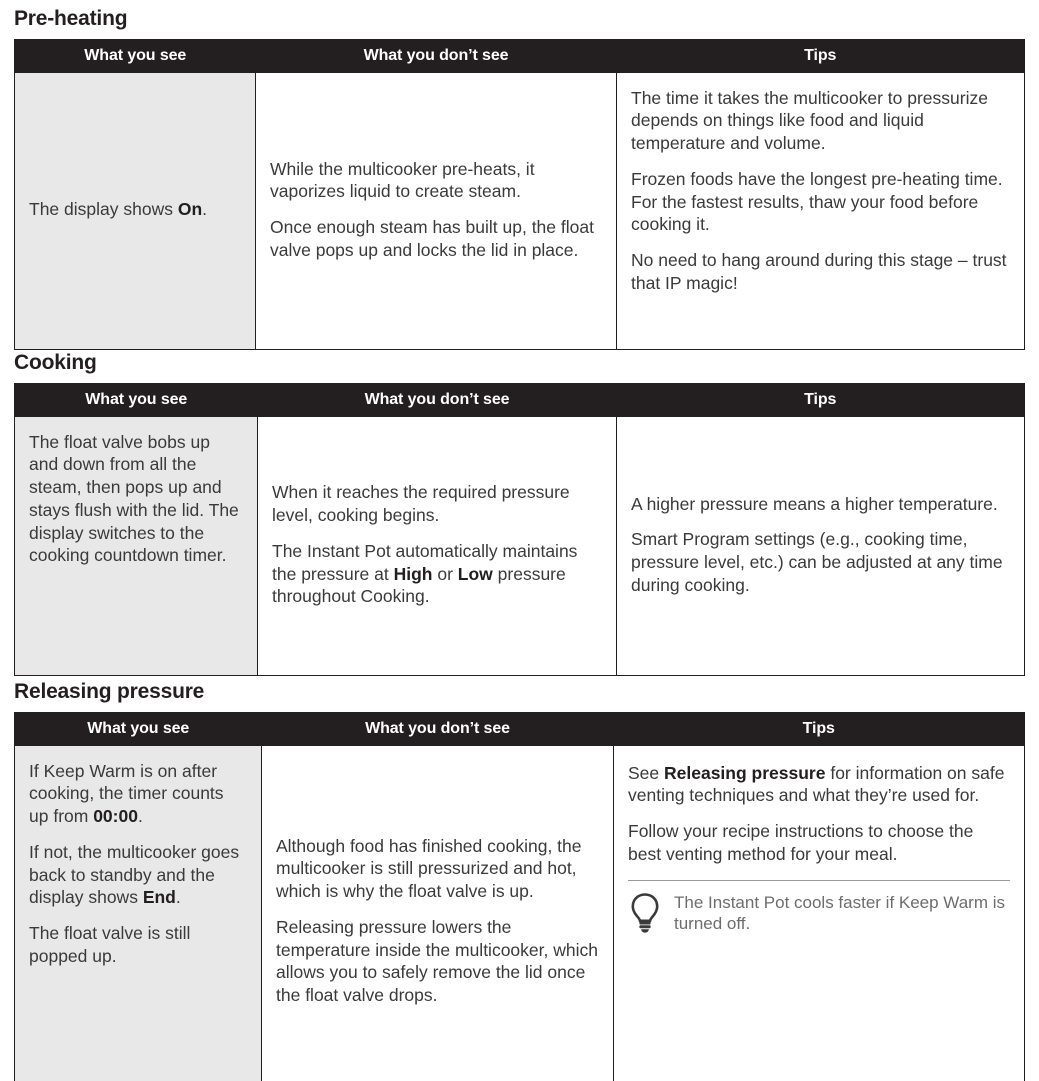 The width and height of the screenshot is (1039, 1081). I want to click on paragraph: The display shows On., so click(118, 209).